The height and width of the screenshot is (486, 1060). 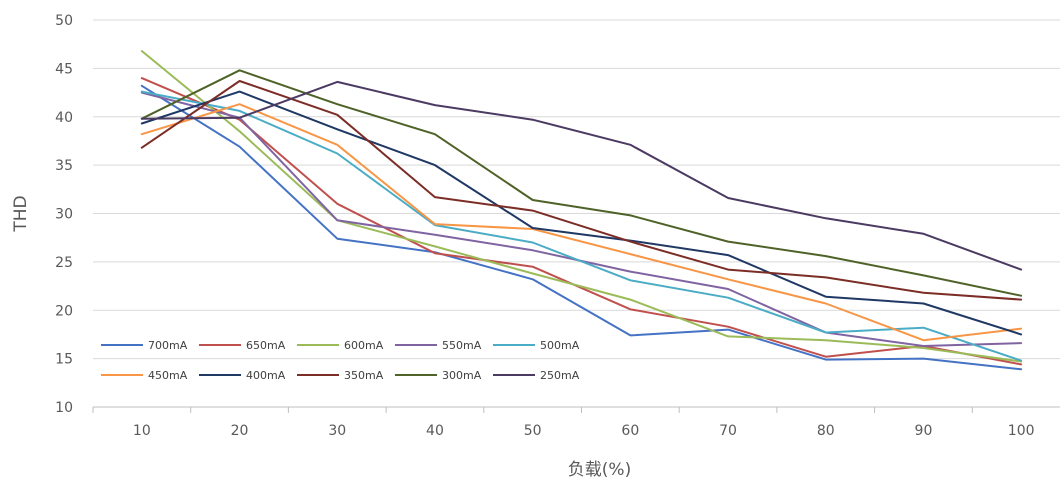 I want to click on legend-label-600mA: 600mA, so click(x=364, y=345).